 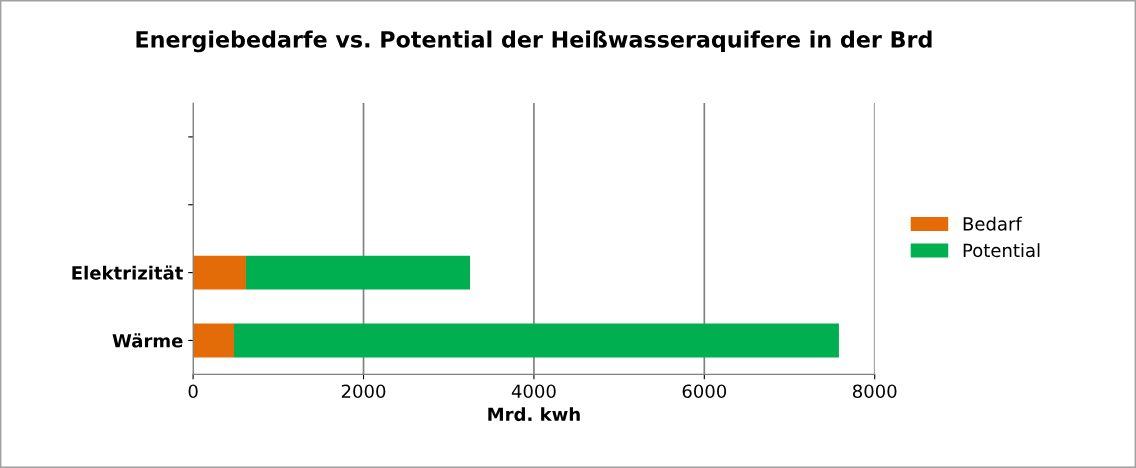 What do you see at coordinates (127, 272) in the screenshot?
I see `y-tick-label: Elektrizität` at bounding box center [127, 272].